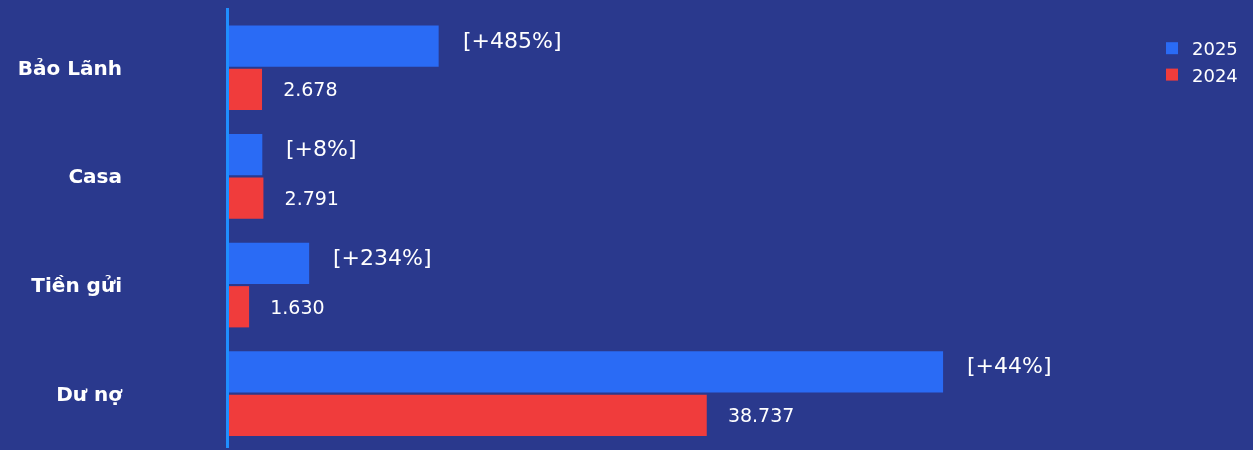 The width and height of the screenshot is (1253, 450). Describe the element at coordinates (95, 176) in the screenshot. I see `y-tick-label: Casa` at that location.